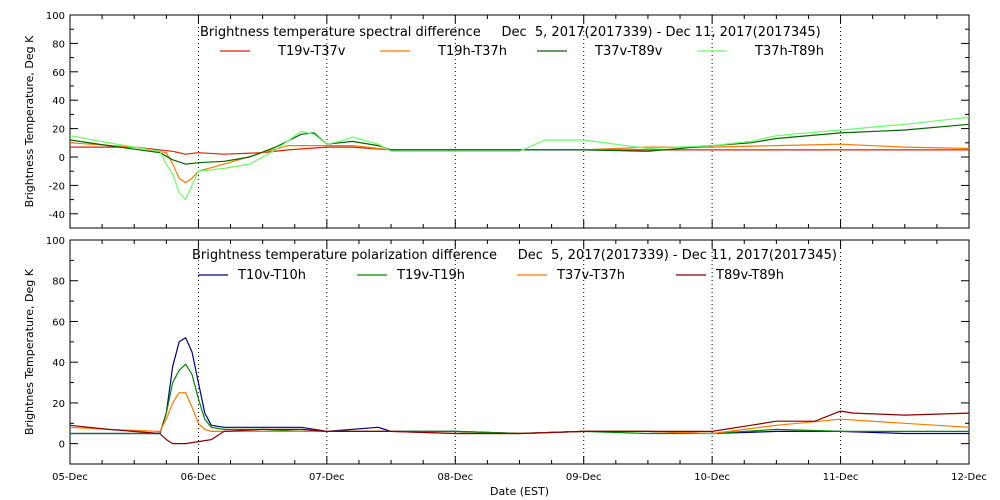  I want to click on series-line-t19h-t37h, so click(519, 163).